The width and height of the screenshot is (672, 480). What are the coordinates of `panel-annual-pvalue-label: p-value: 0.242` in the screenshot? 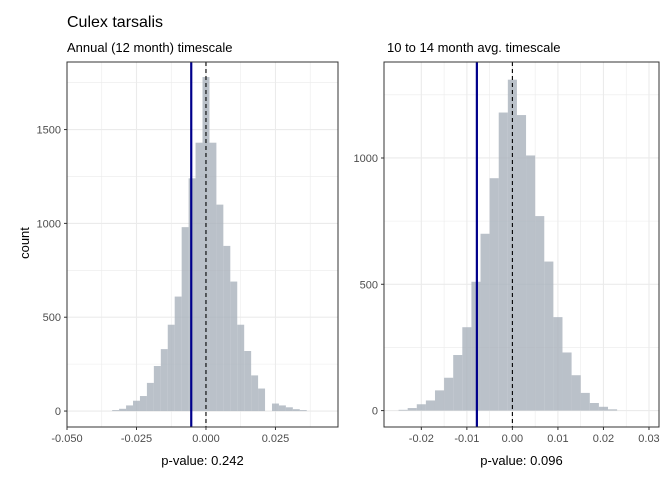 It's located at (202, 460).